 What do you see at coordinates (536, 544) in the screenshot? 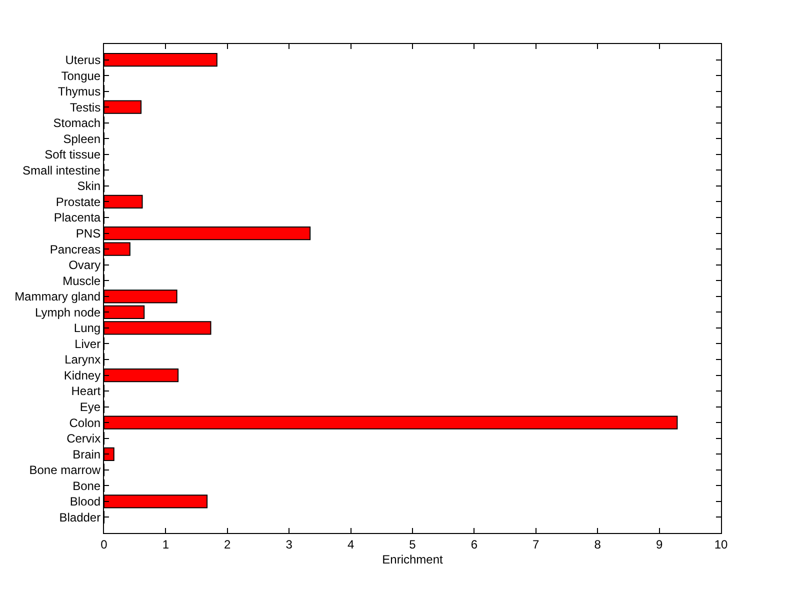
I see `x-tick-label: 7` at bounding box center [536, 544].